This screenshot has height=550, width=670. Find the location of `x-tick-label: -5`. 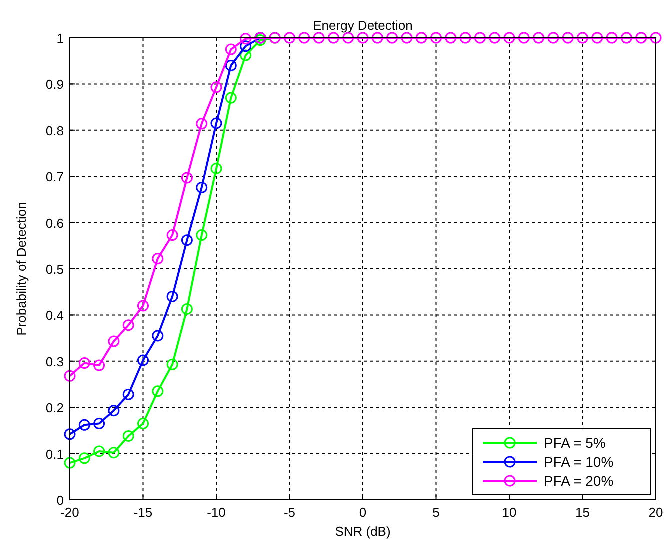

x-tick-label: -5 is located at coordinates (290, 512).